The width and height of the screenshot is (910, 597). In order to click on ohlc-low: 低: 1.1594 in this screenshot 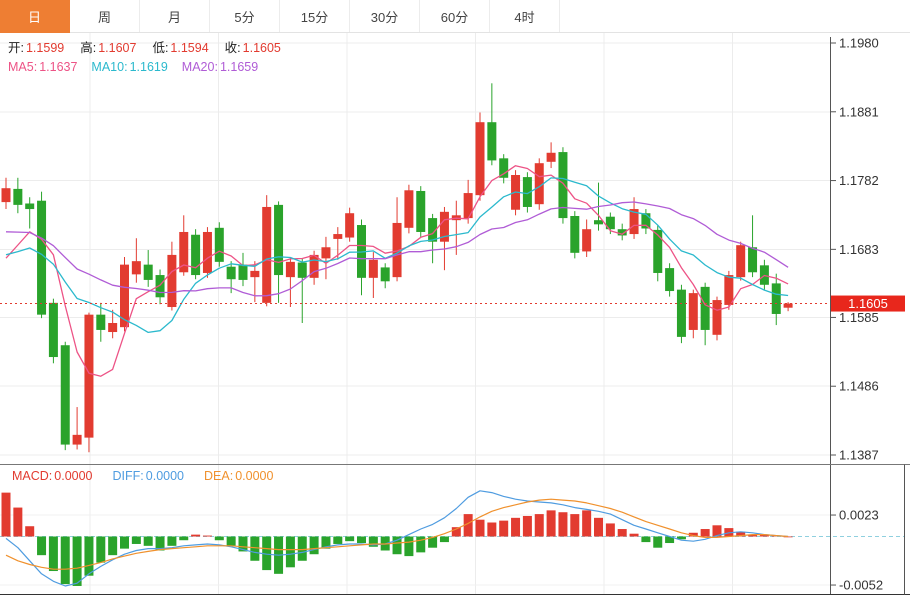, I will do `click(180, 48)`.